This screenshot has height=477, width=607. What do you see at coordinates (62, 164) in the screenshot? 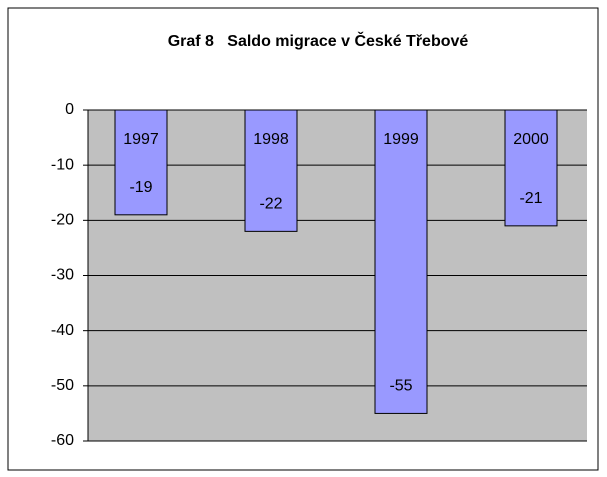
I see `y-tick-label: -10` at bounding box center [62, 164].